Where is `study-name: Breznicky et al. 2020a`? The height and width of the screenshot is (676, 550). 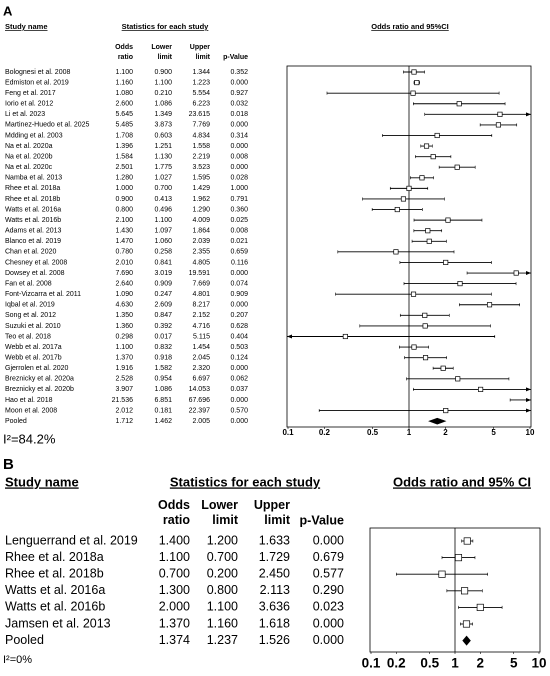 study-name: Breznicky et al. 2020a is located at coordinates (39, 379).